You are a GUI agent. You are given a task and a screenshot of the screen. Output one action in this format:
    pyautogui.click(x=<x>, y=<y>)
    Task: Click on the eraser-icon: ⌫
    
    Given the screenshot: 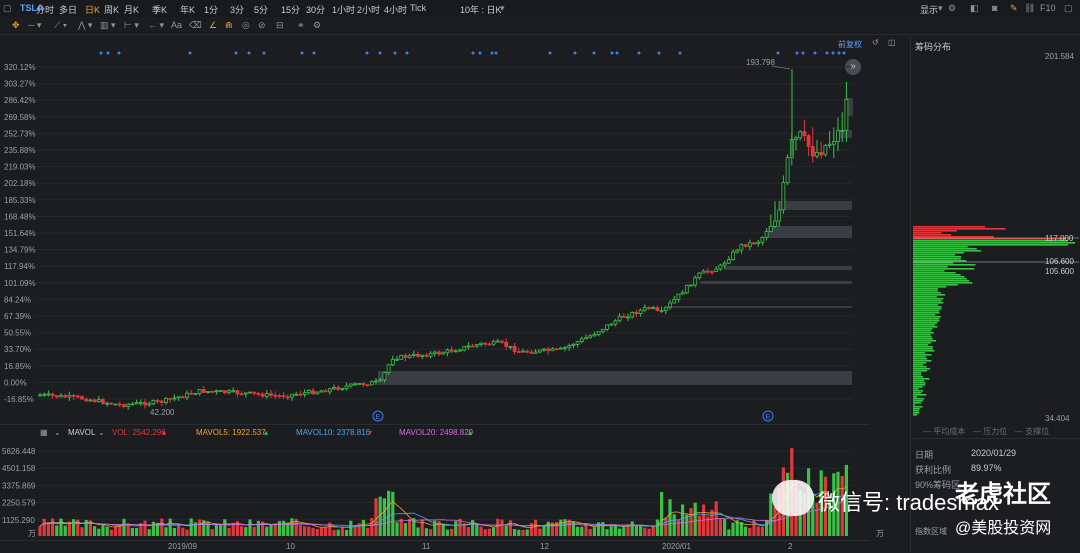 What is the action you would take?
    pyautogui.click(x=195, y=25)
    